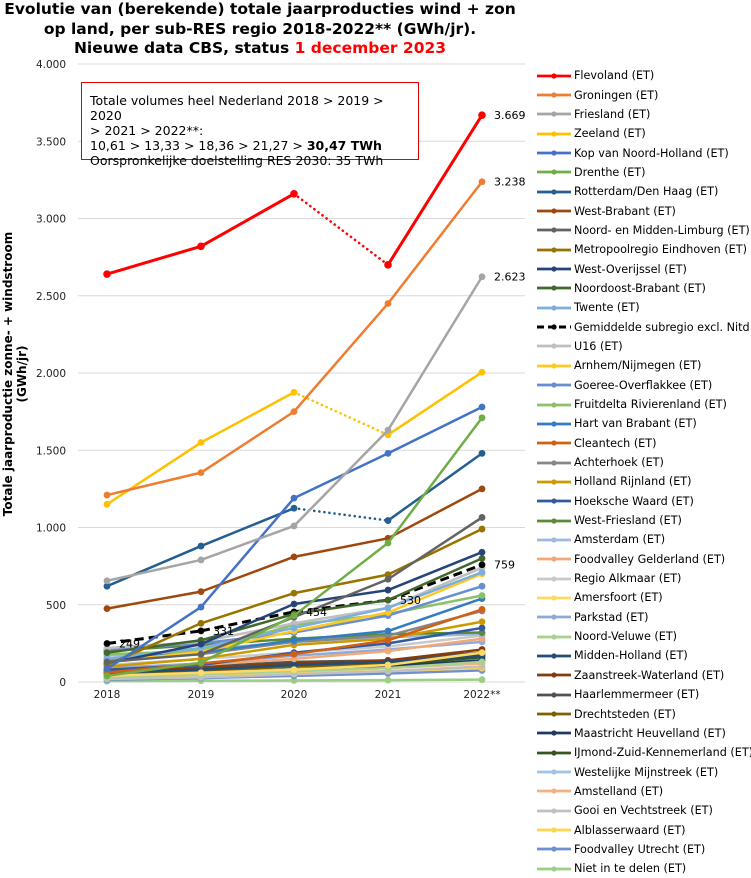 The width and height of the screenshot is (751, 878). Describe the element at coordinates (51, 451) in the screenshot. I see `y-tick-label: 1.500` at that location.